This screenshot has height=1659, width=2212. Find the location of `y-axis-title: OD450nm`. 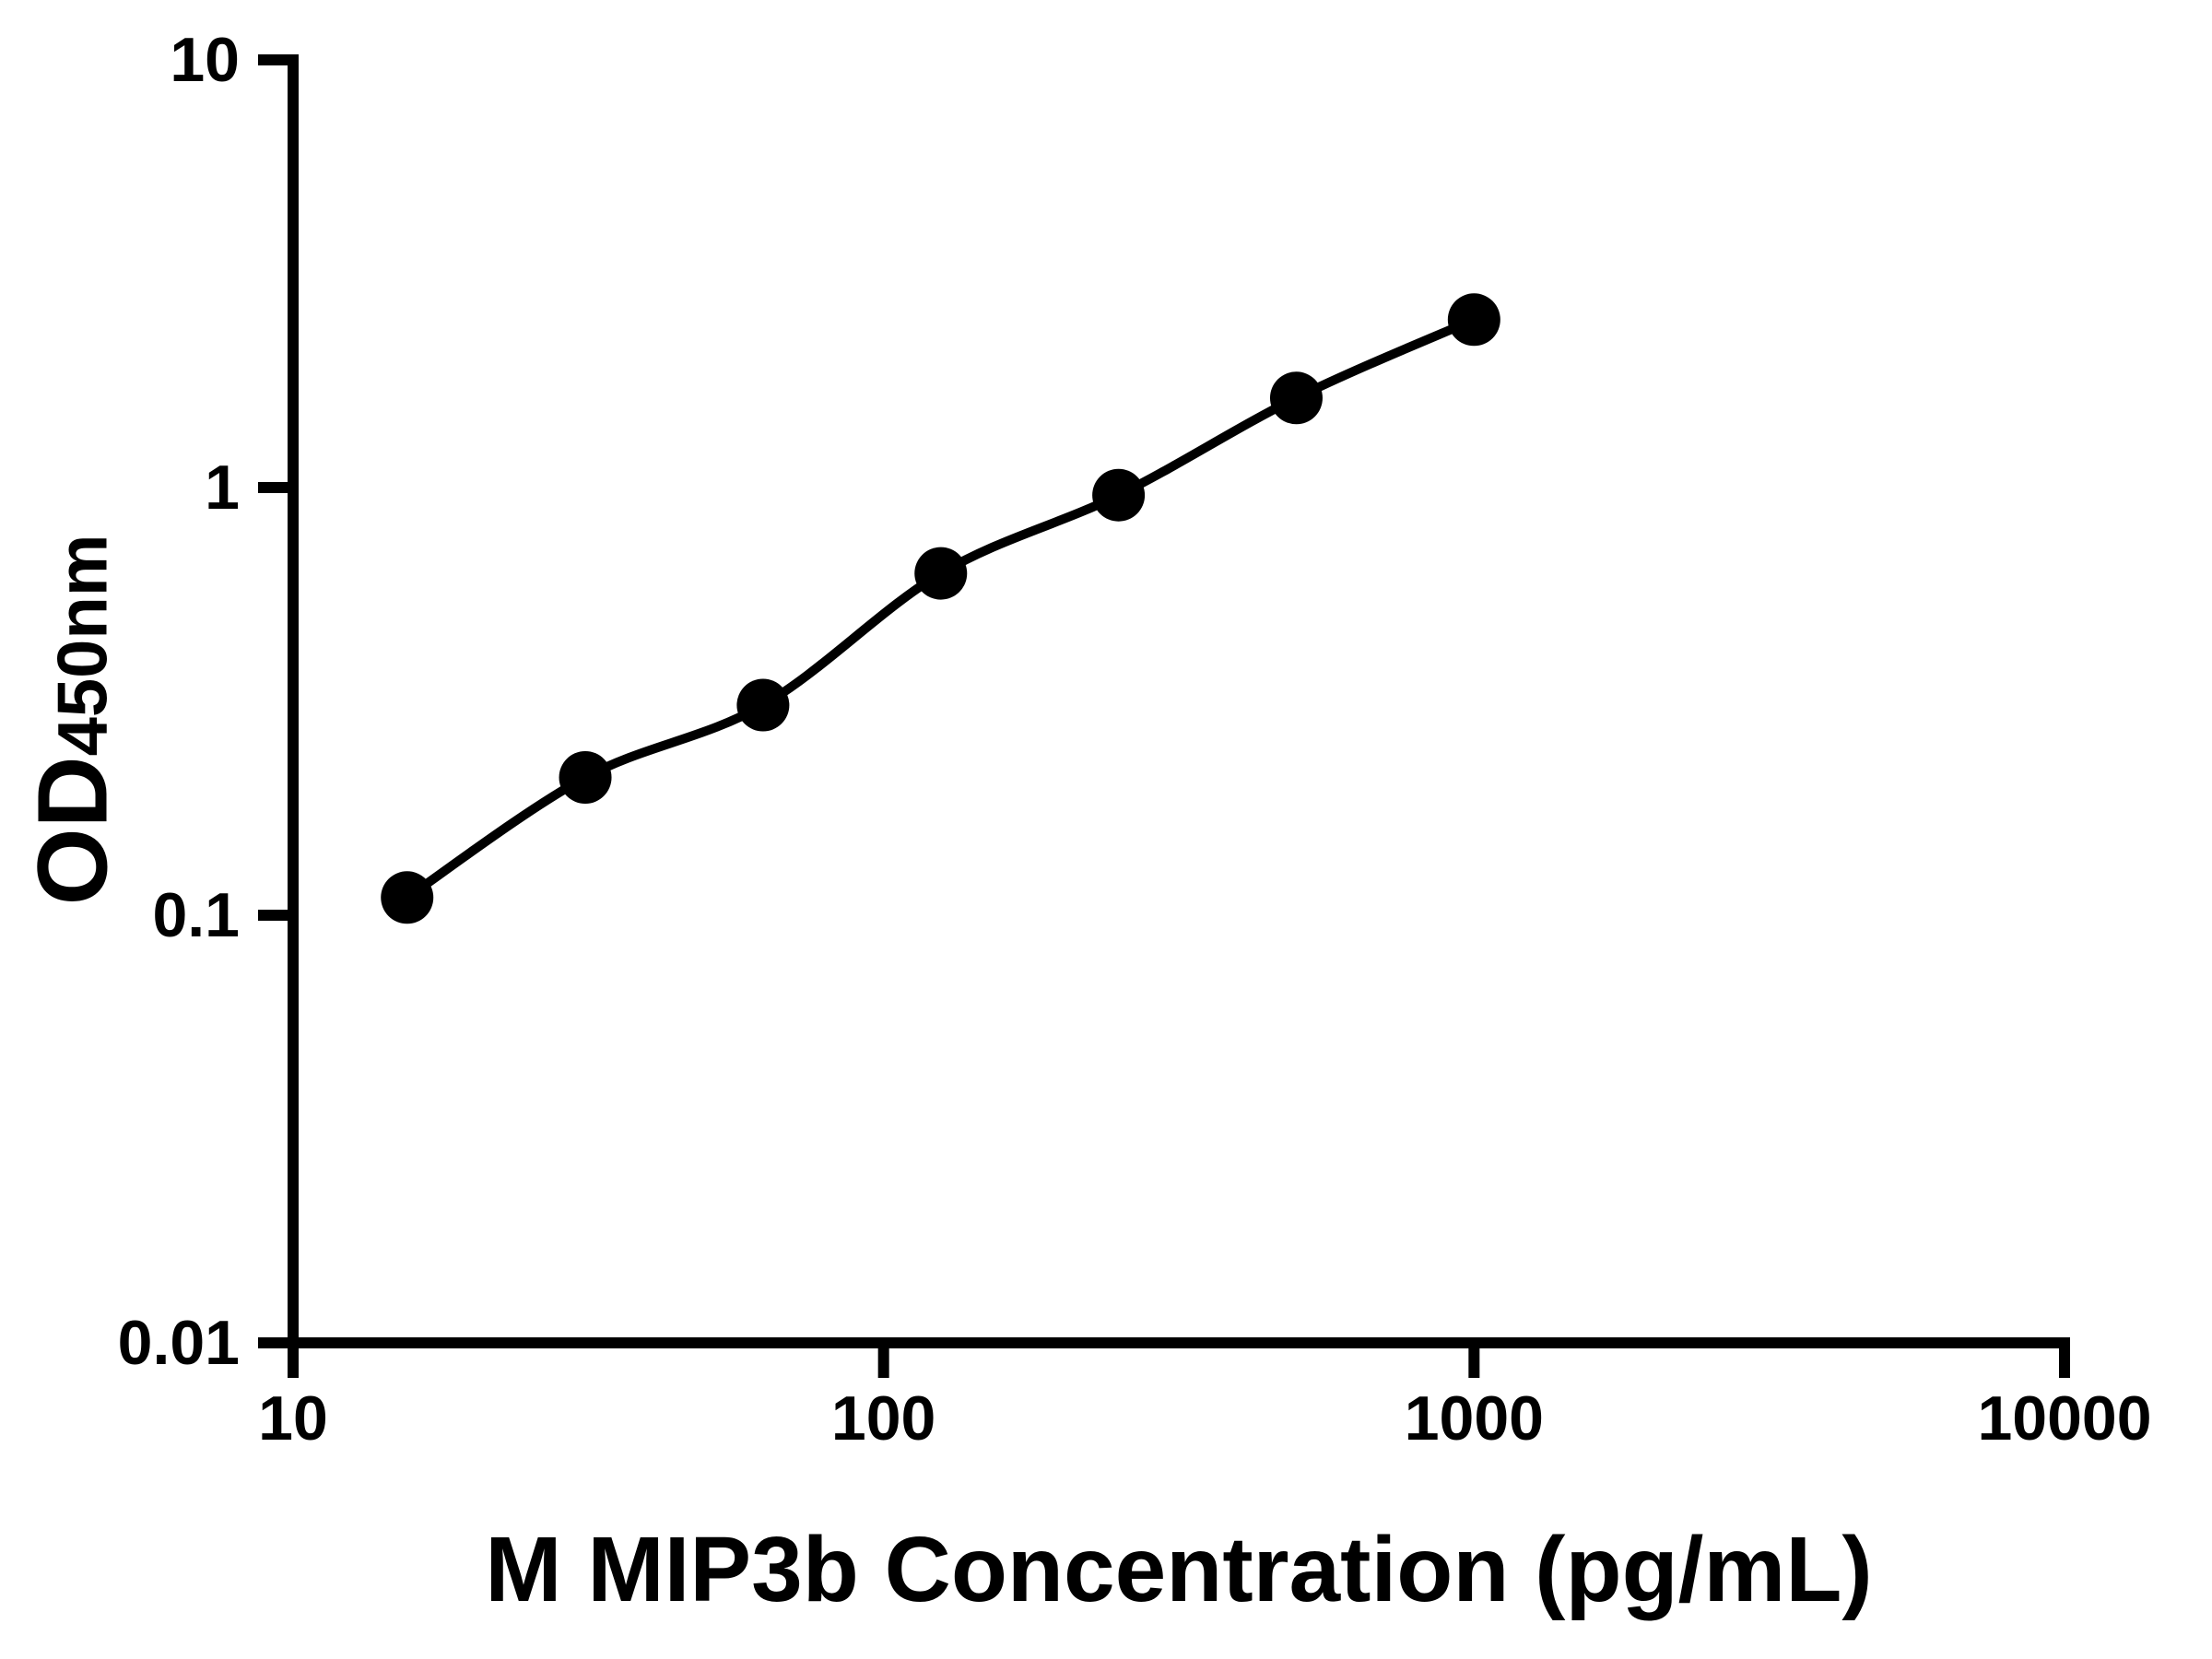

y-axis-title: OD450nm is located at coordinates (72, 720).